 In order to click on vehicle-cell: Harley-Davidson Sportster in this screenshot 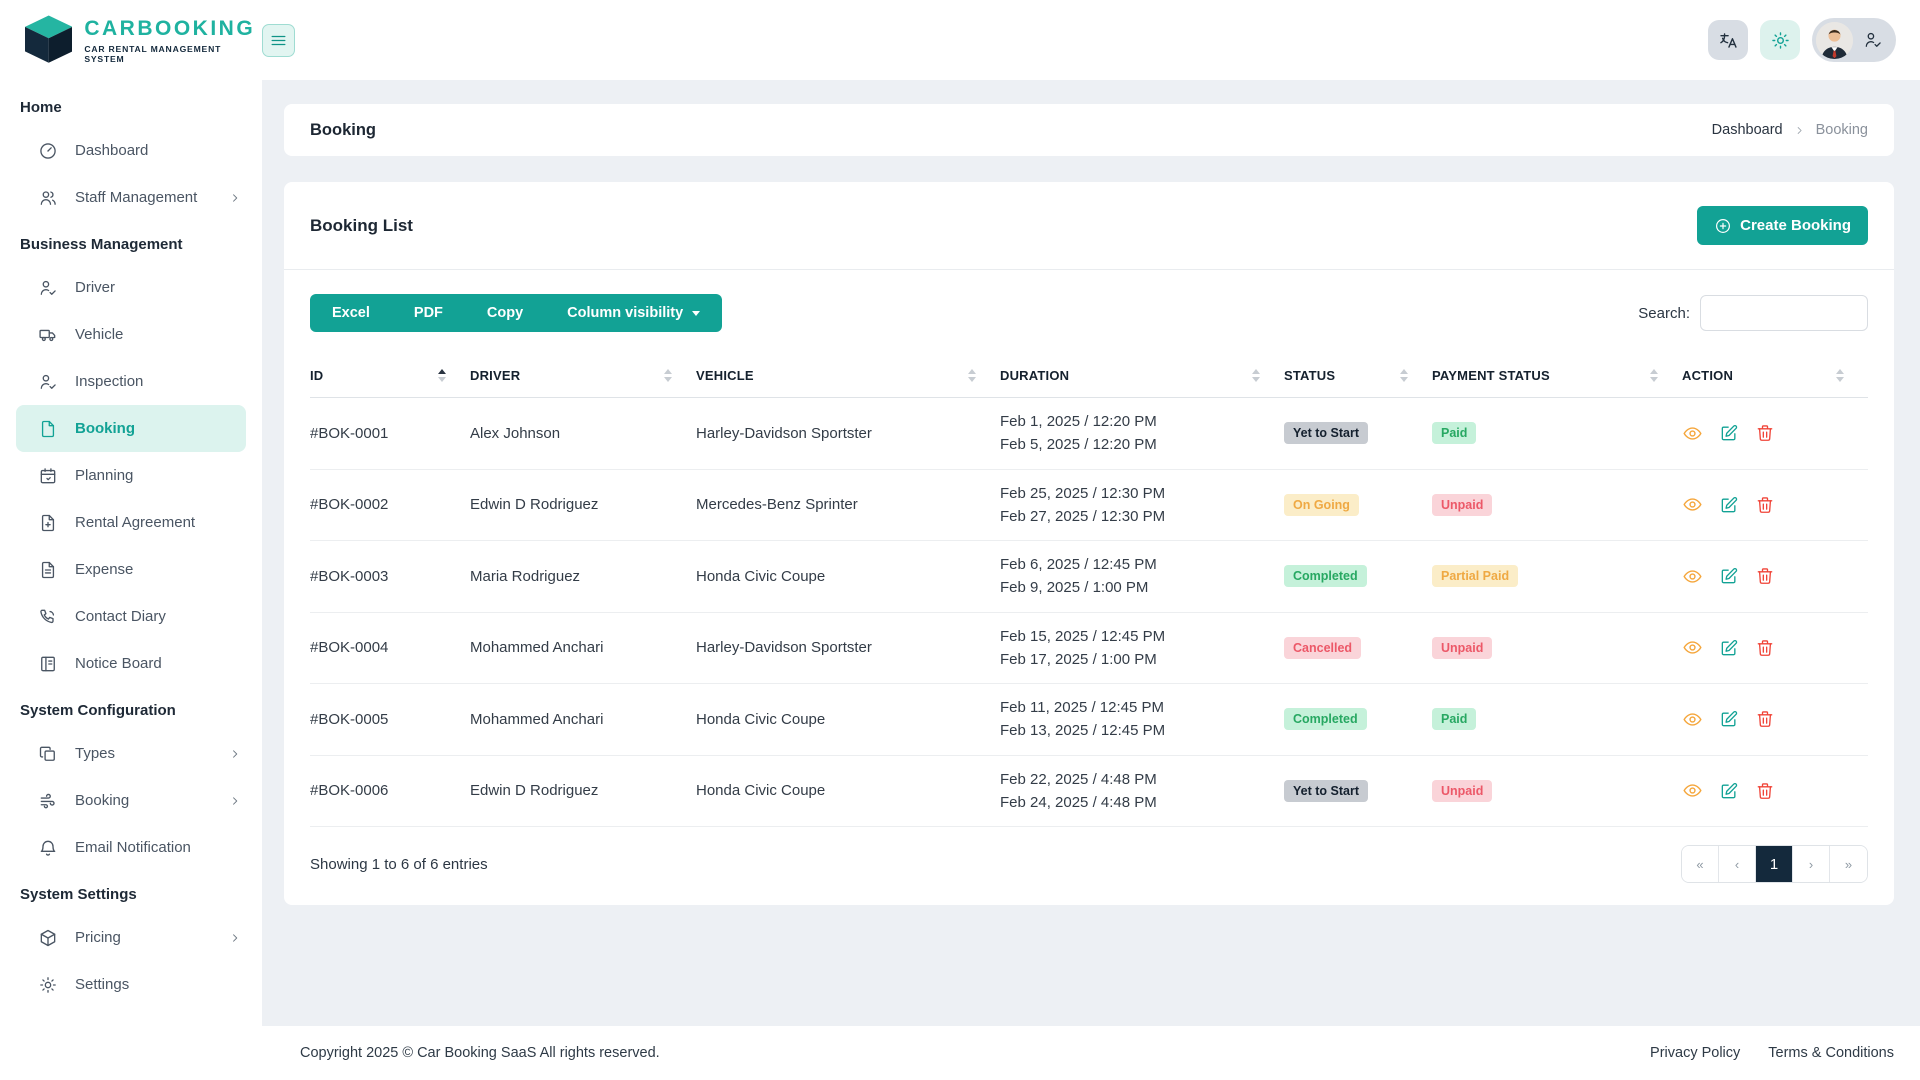, I will do `click(848, 433)`.